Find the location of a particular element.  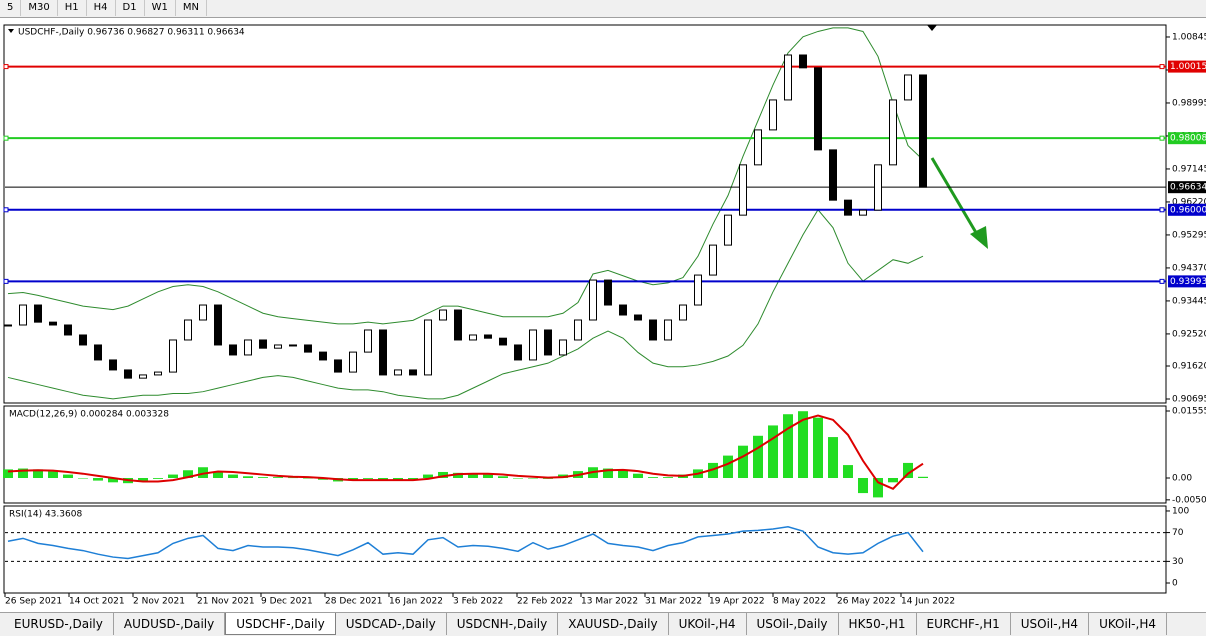

chart-tab: EURUSD-,Daily is located at coordinates (59, 624).